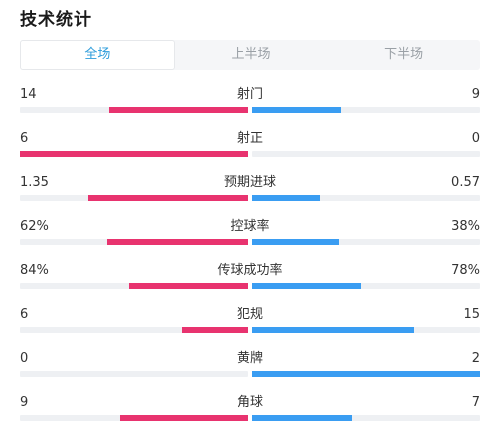  I want to click on away-value: 0, so click(475, 138).